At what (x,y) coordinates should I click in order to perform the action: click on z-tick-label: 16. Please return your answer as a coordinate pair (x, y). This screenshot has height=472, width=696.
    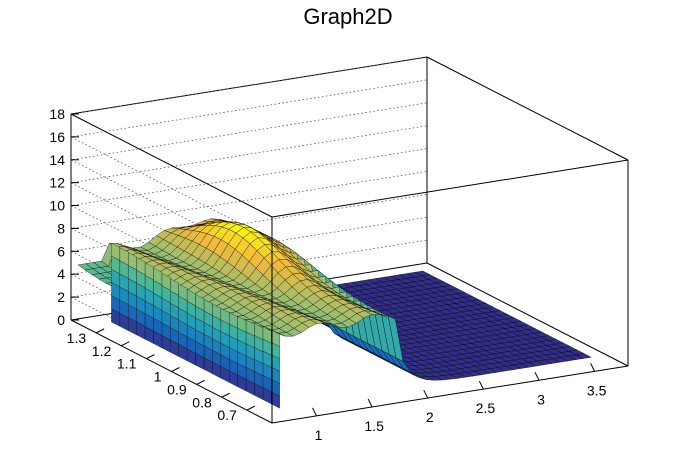
    Looking at the image, I should click on (57, 137).